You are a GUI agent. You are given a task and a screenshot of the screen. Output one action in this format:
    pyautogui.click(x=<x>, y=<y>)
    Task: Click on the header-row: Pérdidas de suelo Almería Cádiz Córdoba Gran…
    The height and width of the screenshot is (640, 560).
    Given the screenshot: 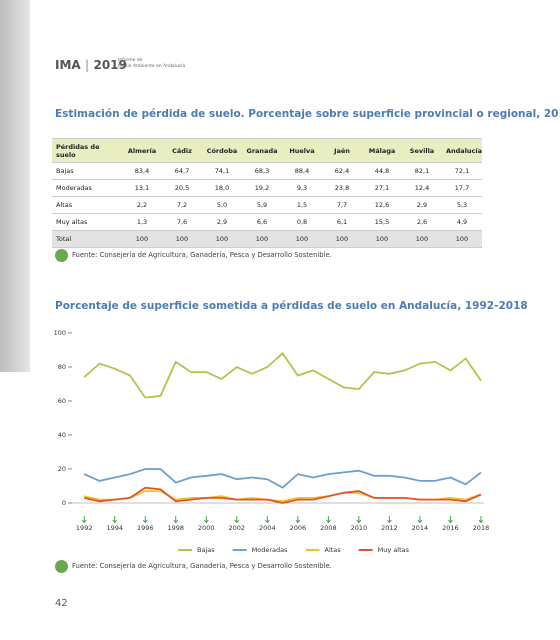 What is the action you would take?
    pyautogui.click(x=267, y=150)
    